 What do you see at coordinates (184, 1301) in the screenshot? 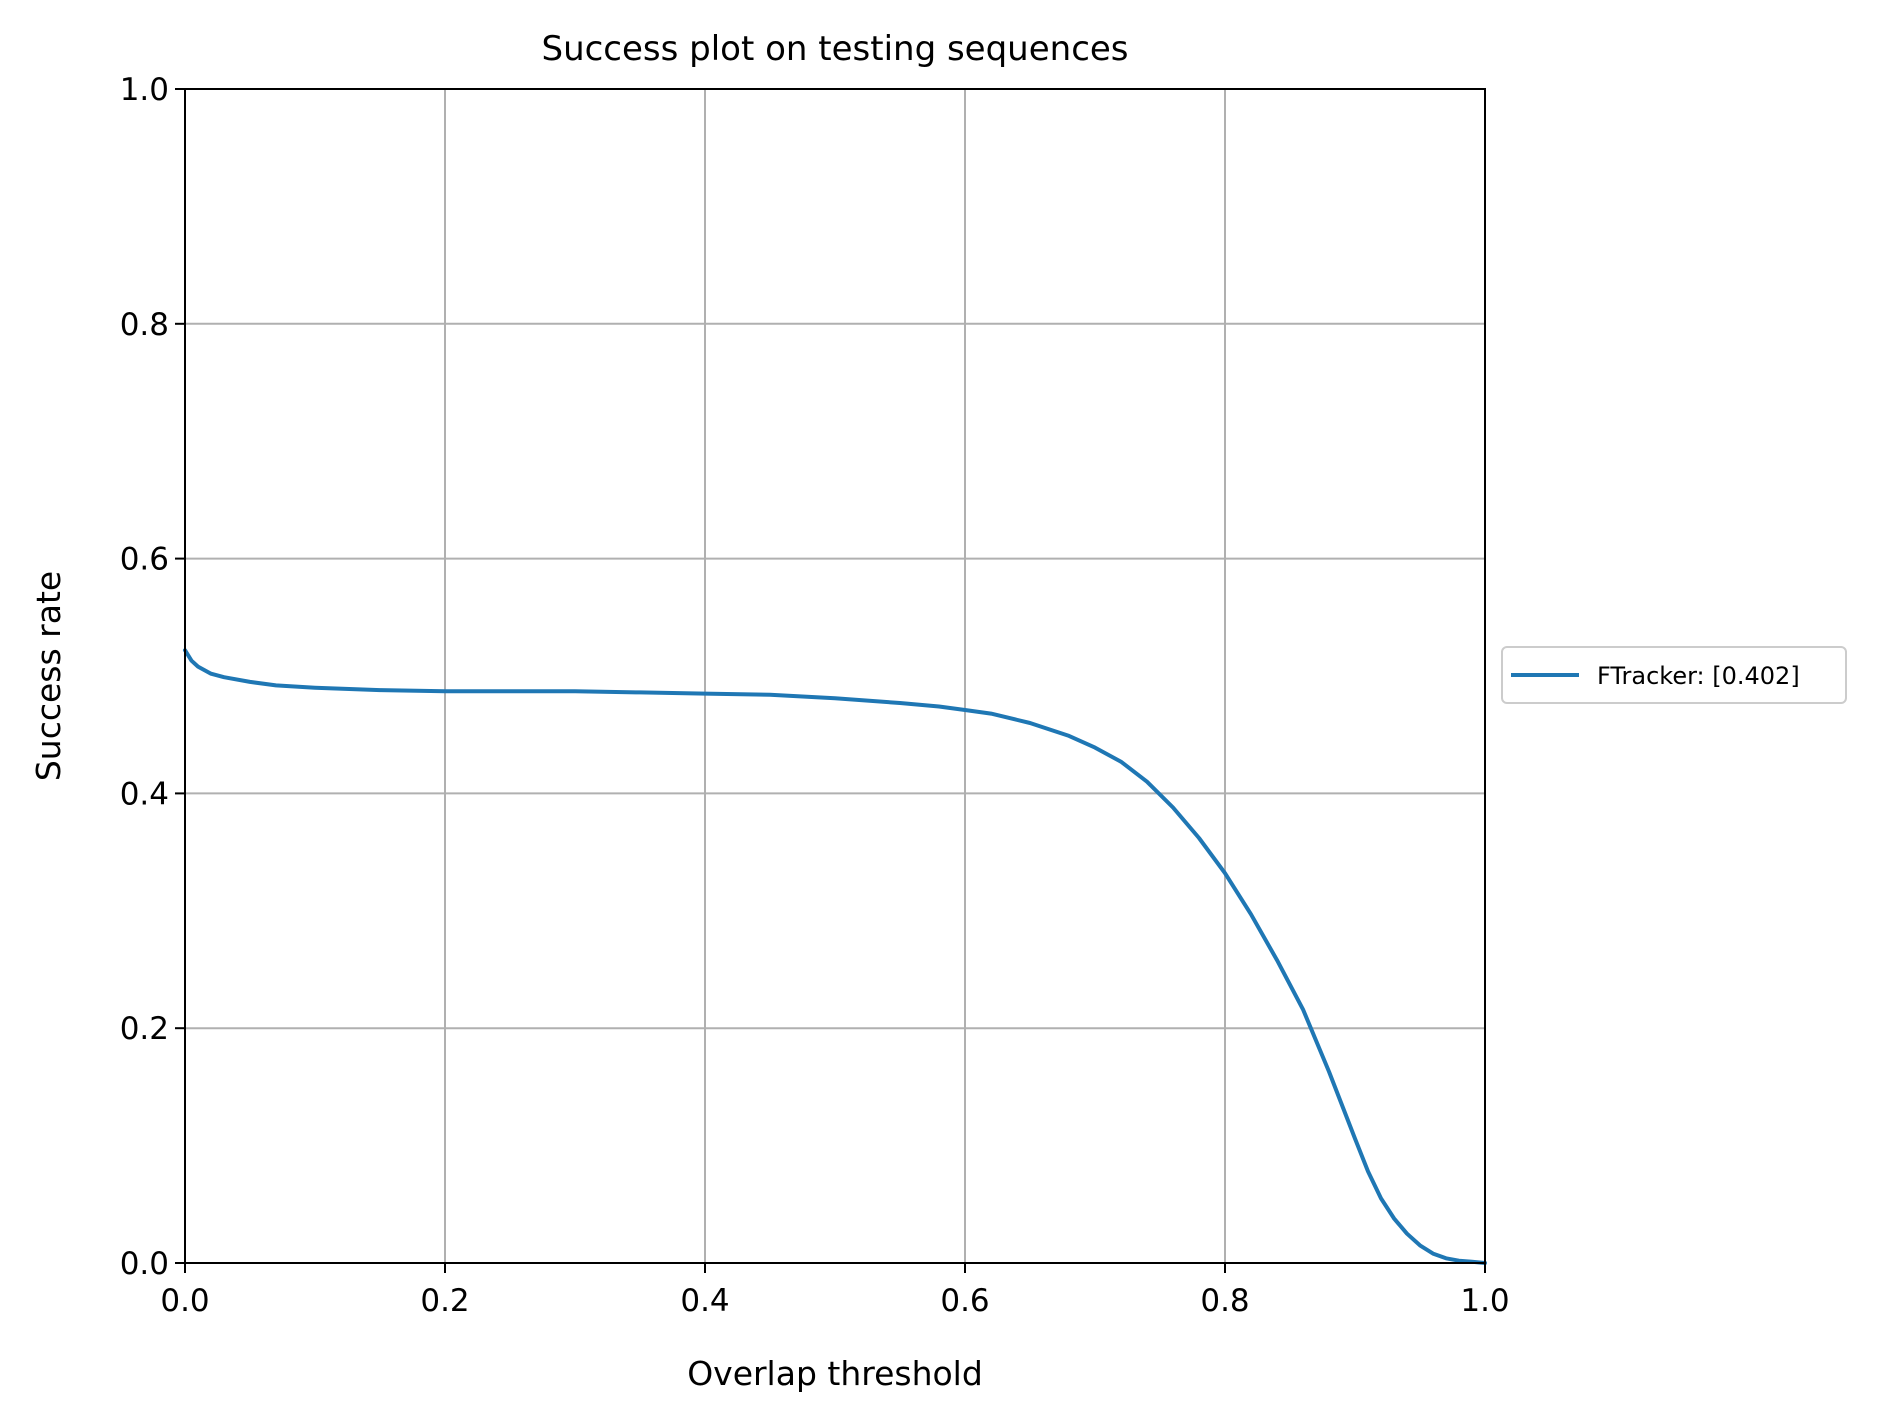
I see `x-tick-label: 0.0` at bounding box center [184, 1301].